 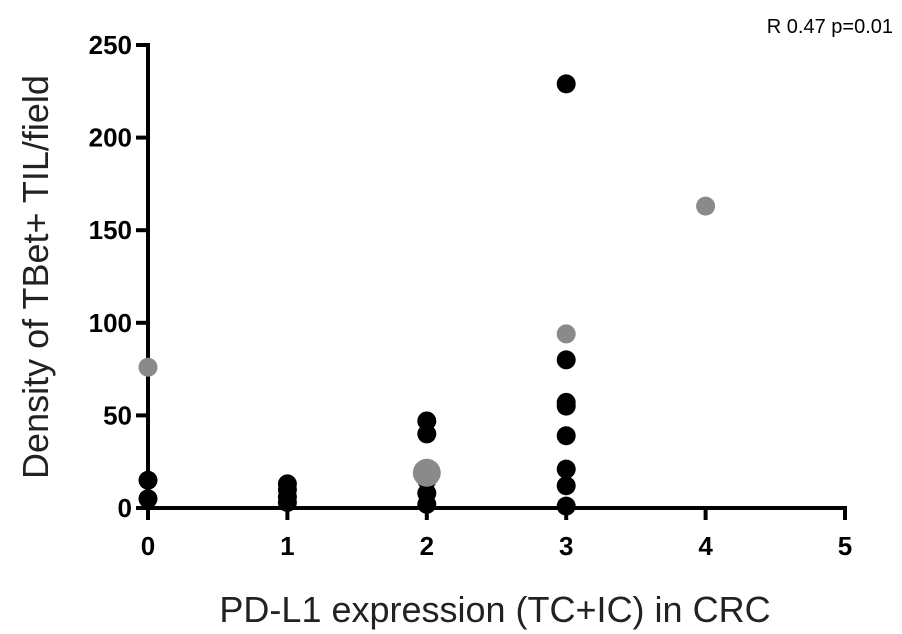 I want to click on x-axis-title: PD-L1 expression (TC+IC) in CRC, so click(x=494, y=609).